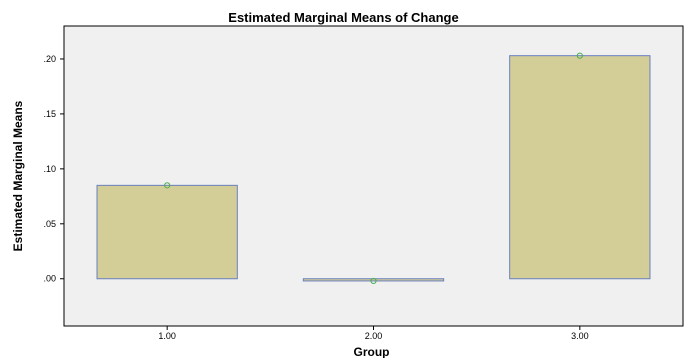  I want to click on x-axis: 1.00 2.00 3.00, so click(373, 333).